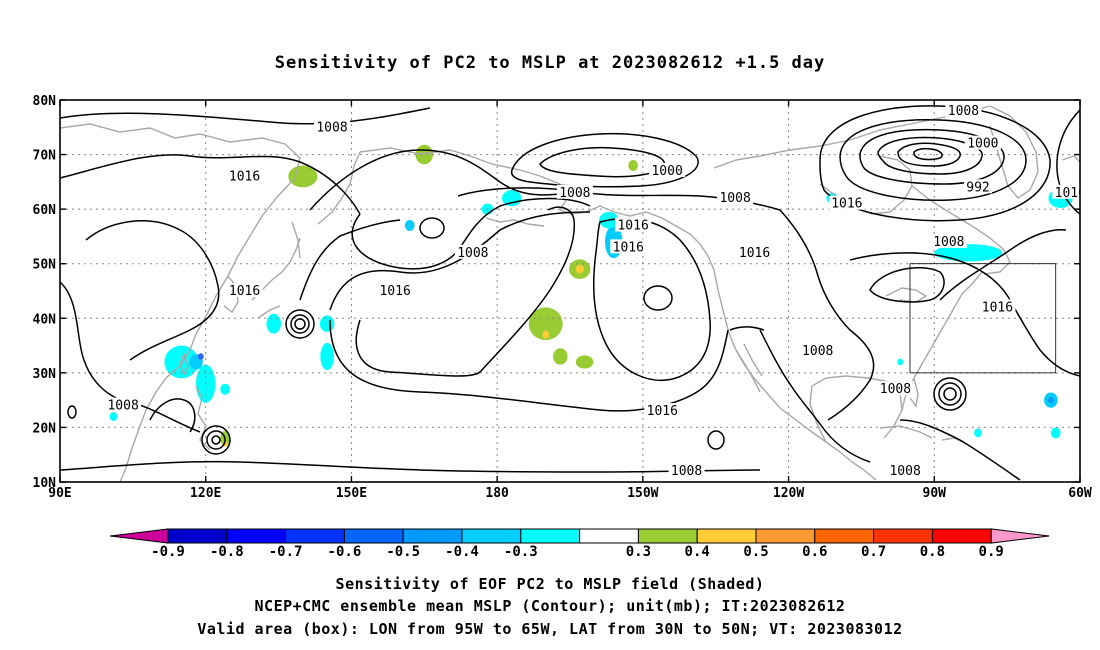  Describe the element at coordinates (906, 432) in the screenshot. I see `coastline-cuba` at that location.